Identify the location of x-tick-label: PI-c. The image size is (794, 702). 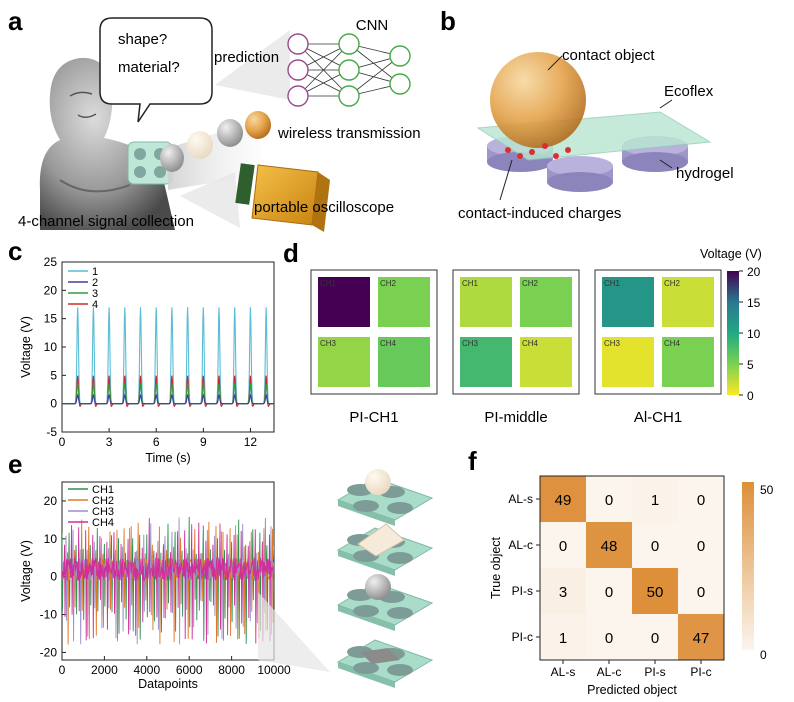
(700, 672).